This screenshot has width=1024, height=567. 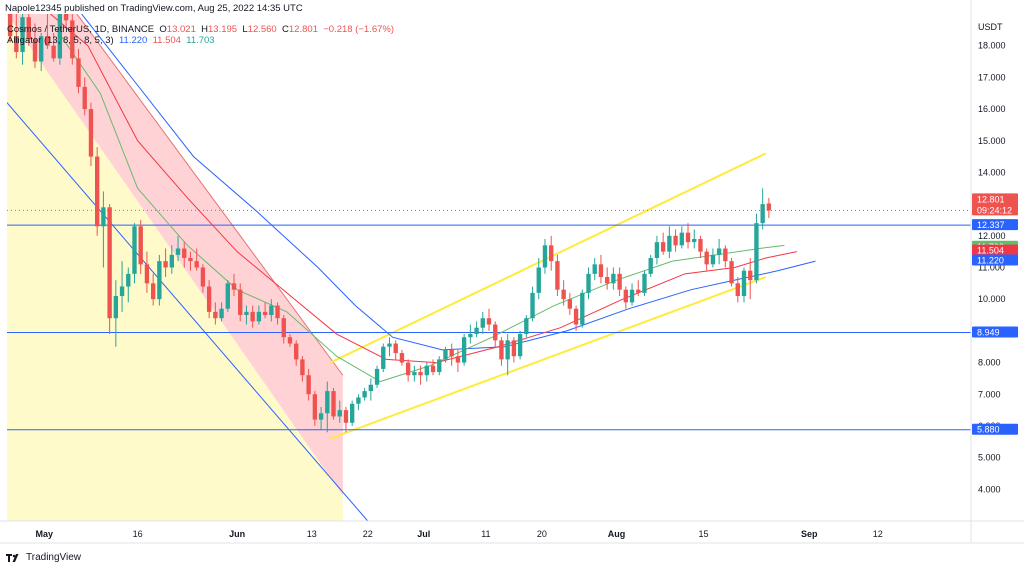 What do you see at coordinates (809, 534) in the screenshot?
I see `time-axis-tick-label: Sep` at bounding box center [809, 534].